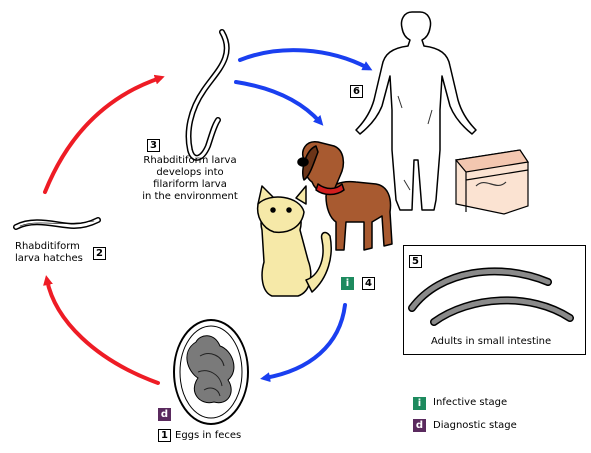  Describe the element at coordinates (368, 283) in the screenshot. I see `stage-number-4: 4` at that location.